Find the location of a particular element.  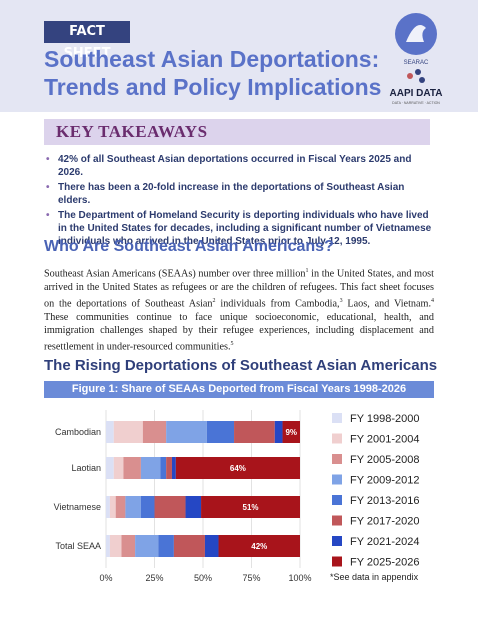

takeaways-title: KEY TAKEAWAYS is located at coordinates (237, 132).